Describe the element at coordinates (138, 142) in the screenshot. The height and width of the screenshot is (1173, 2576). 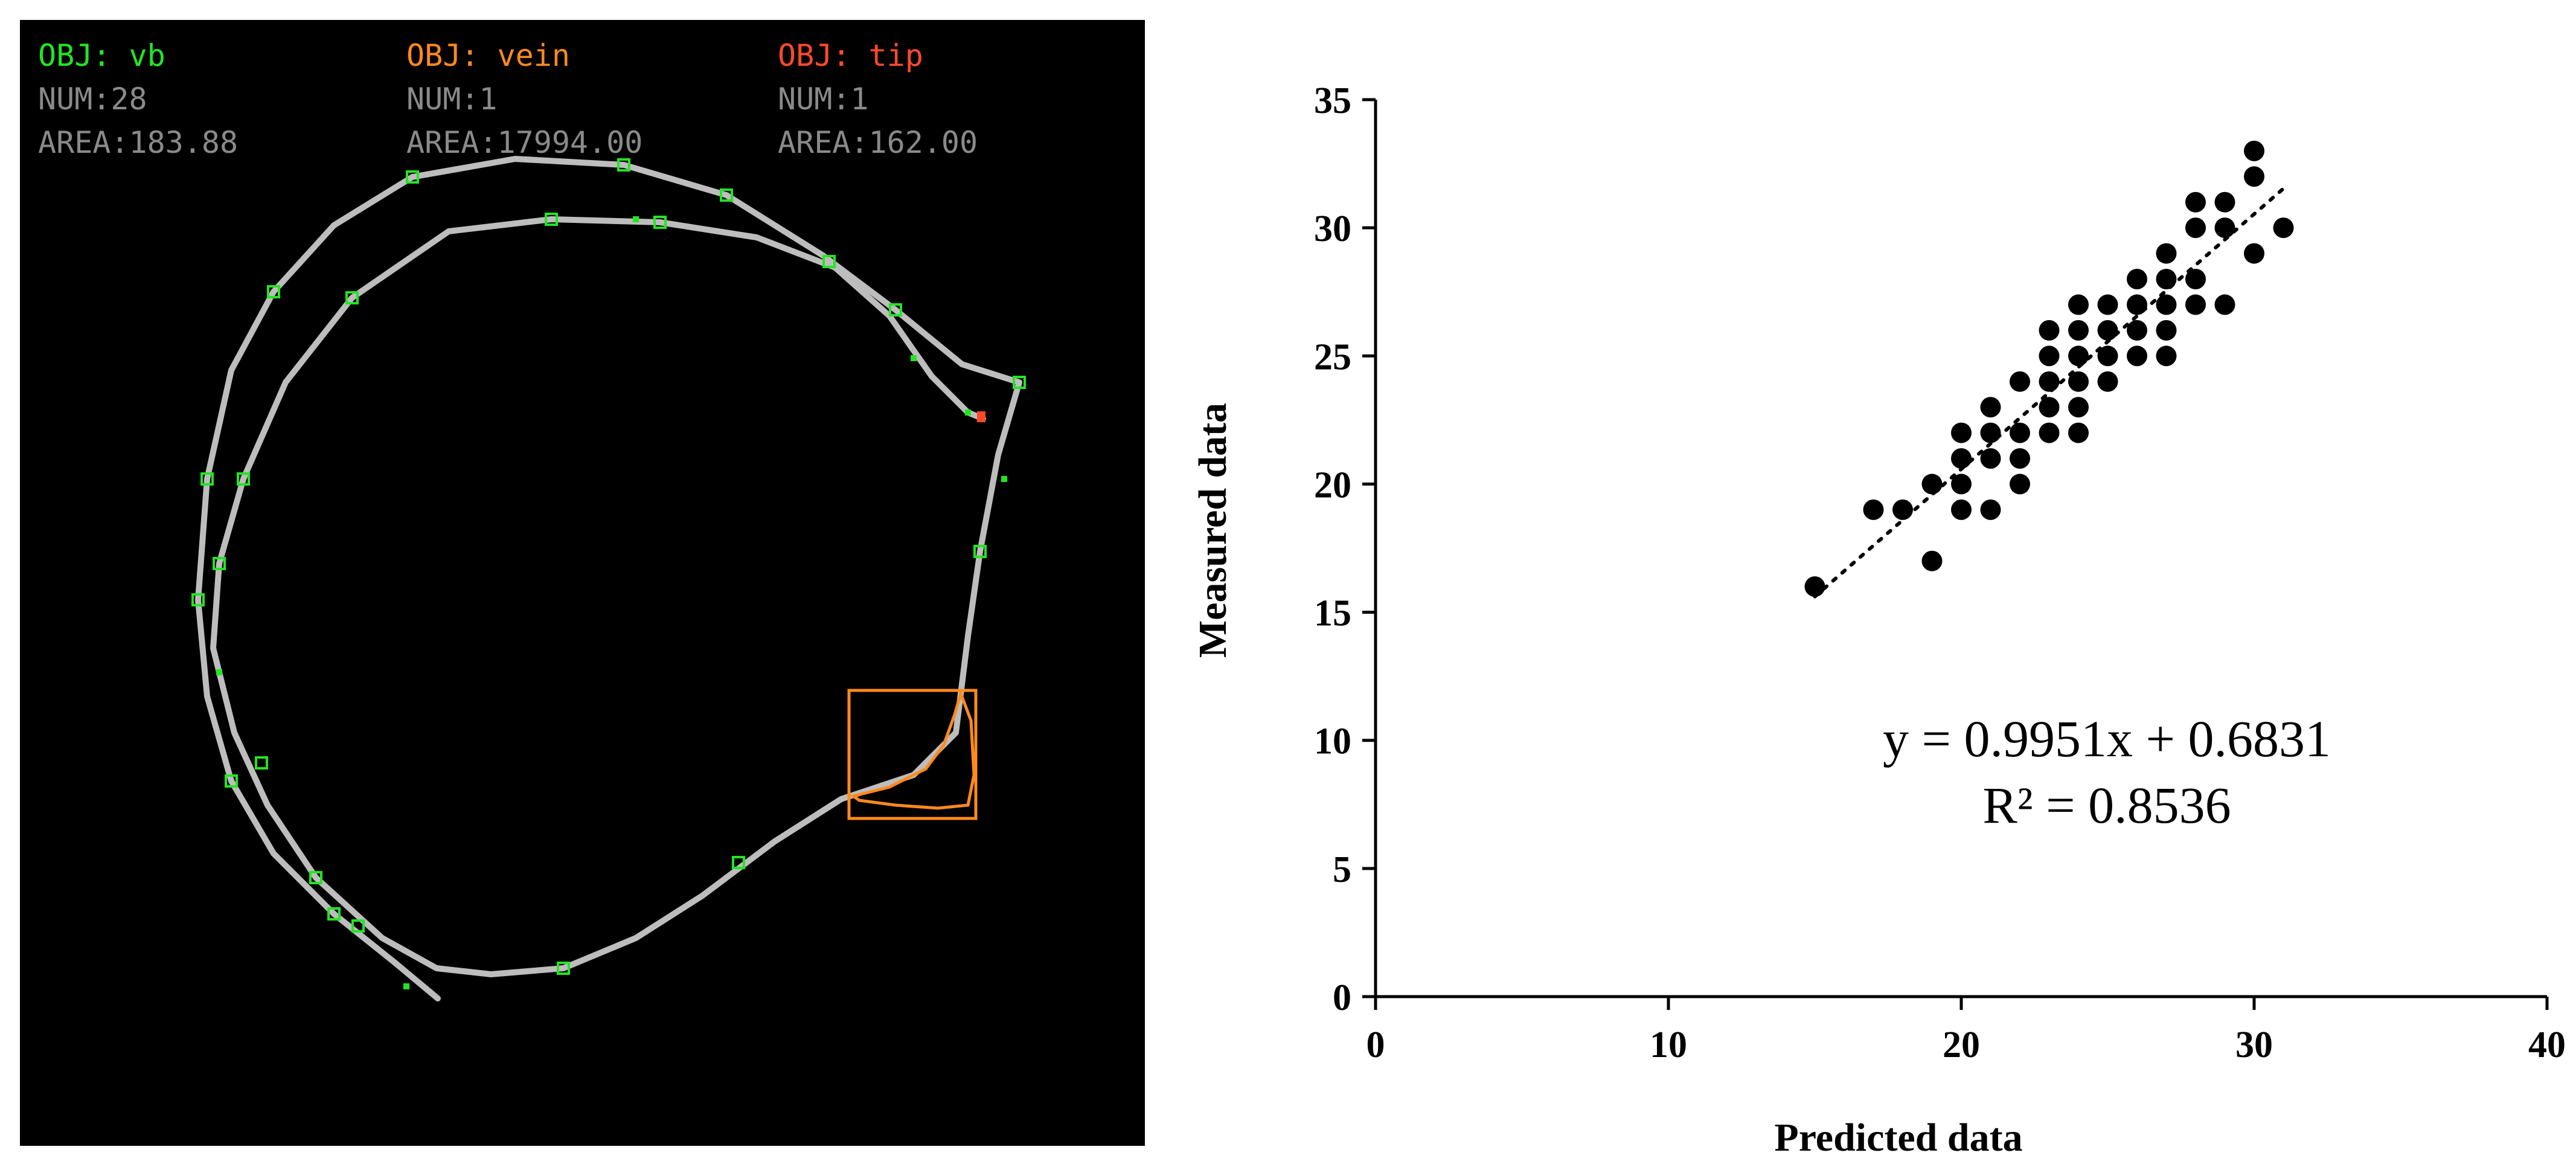
I see `obj-vb-area: AREA:183.88` at that location.